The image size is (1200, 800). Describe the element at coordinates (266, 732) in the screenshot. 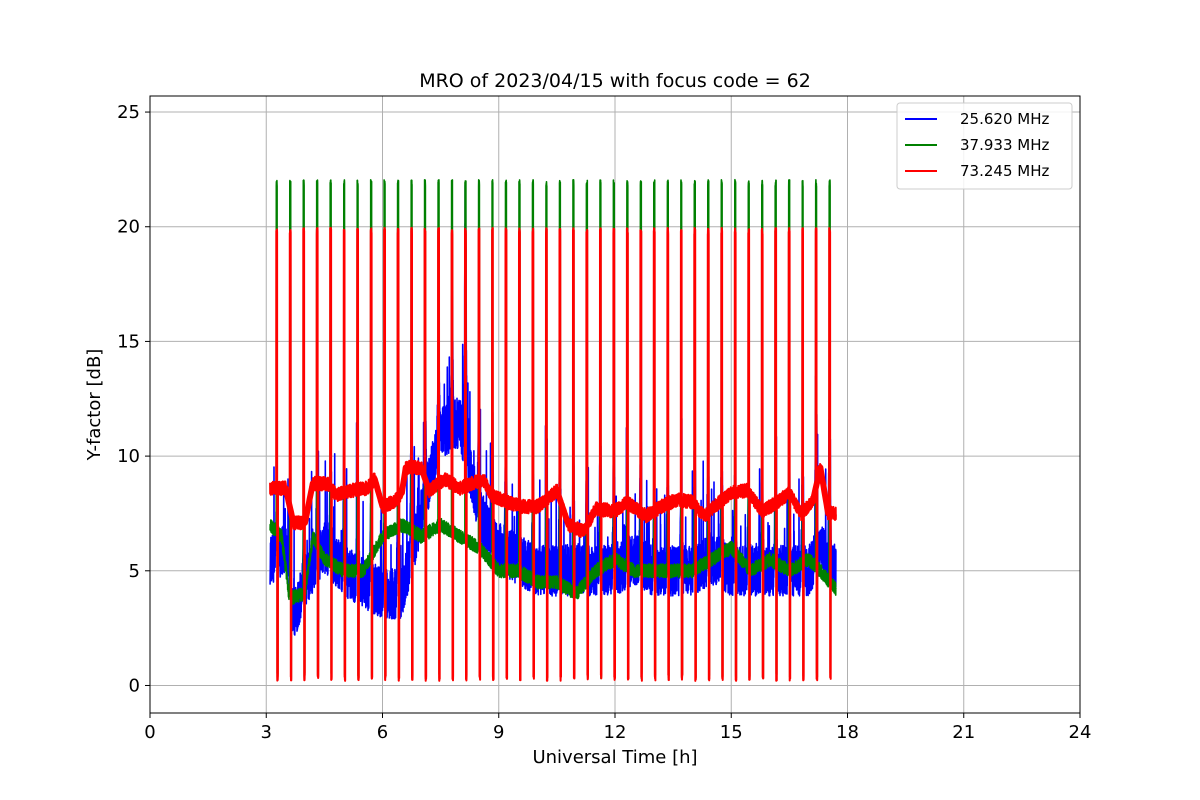

I see `x-tick-label: 3` at that location.